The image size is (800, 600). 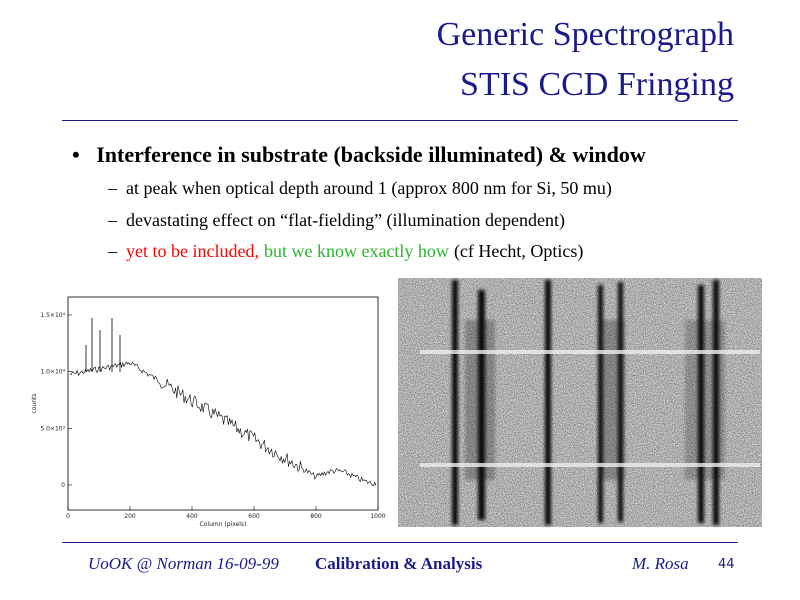 I want to click on y-tick-label: 5.0×10³, so click(x=52, y=428).